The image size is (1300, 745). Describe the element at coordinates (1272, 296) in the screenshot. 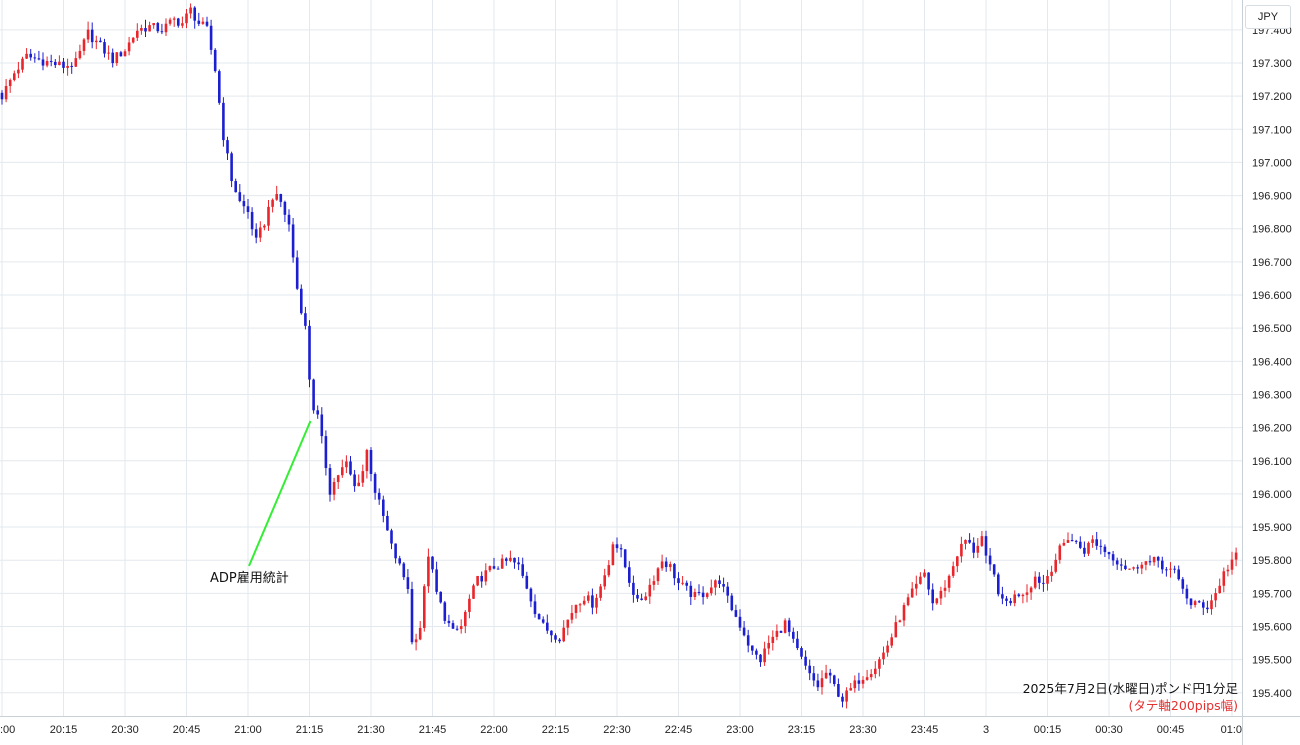

I see `y-tick-label: 196.600` at that location.